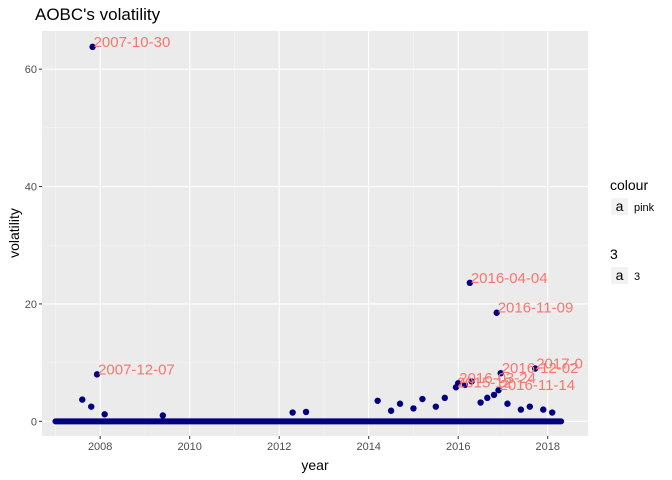 This screenshot has width=672, height=480. What do you see at coordinates (132, 42) in the screenshot?
I see `point-label: 2007-10-30` at bounding box center [132, 42].